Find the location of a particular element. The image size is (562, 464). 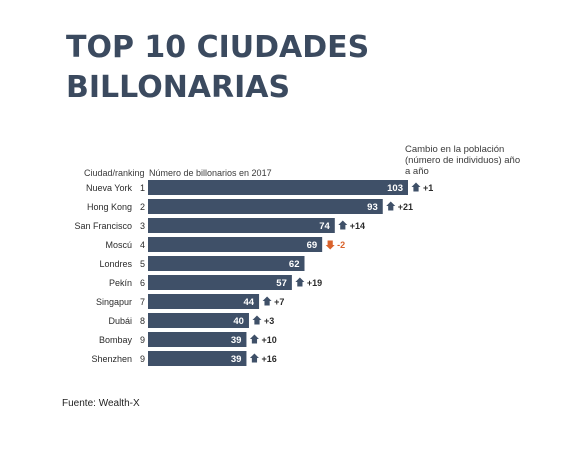

value-label: 44 is located at coordinates (248, 302).